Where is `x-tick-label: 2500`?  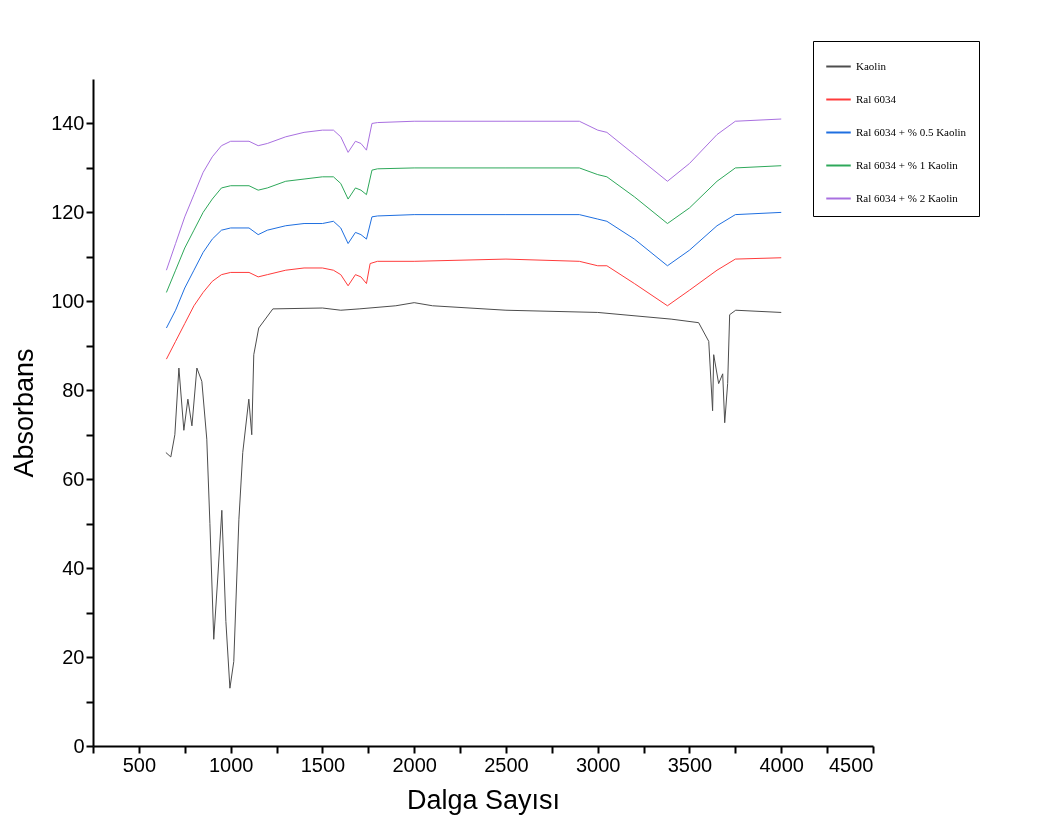
x-tick-label: 2500 is located at coordinates (506, 764).